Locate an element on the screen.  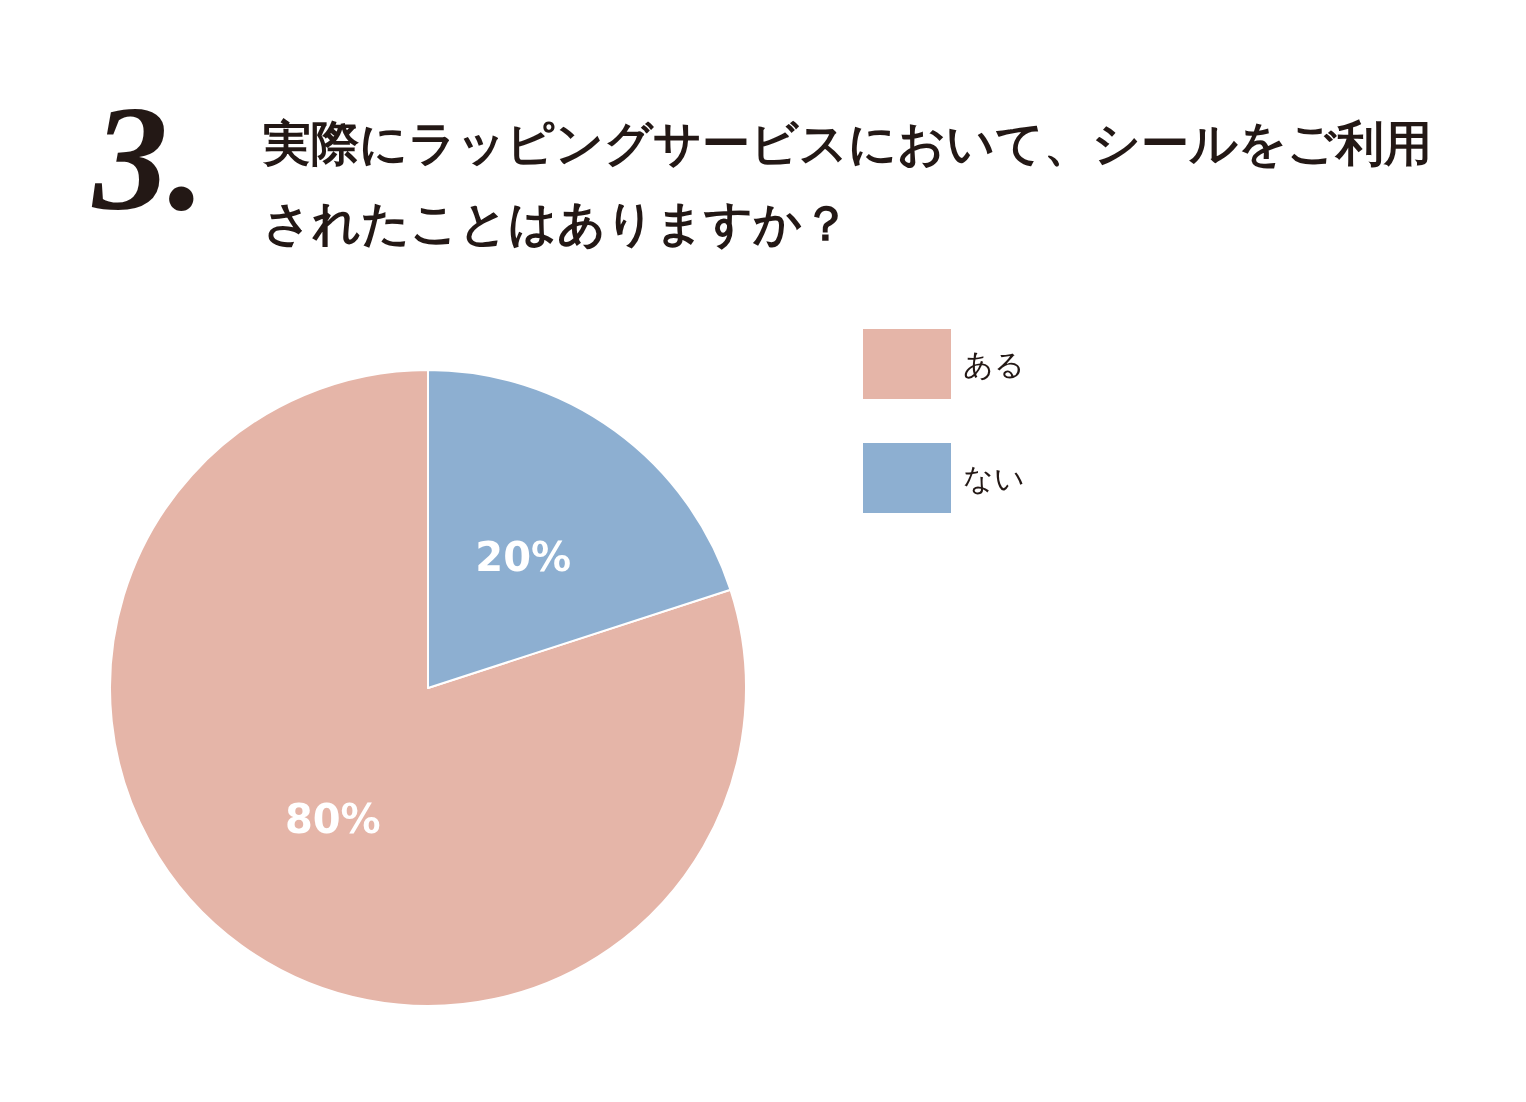
chart-title: 3. is located at coordinates (148, 158).